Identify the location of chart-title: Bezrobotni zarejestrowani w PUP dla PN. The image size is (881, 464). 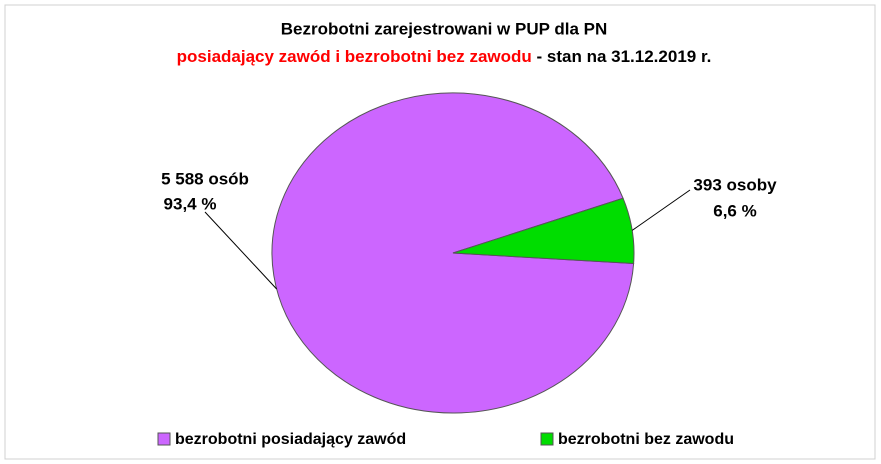
(444, 28).